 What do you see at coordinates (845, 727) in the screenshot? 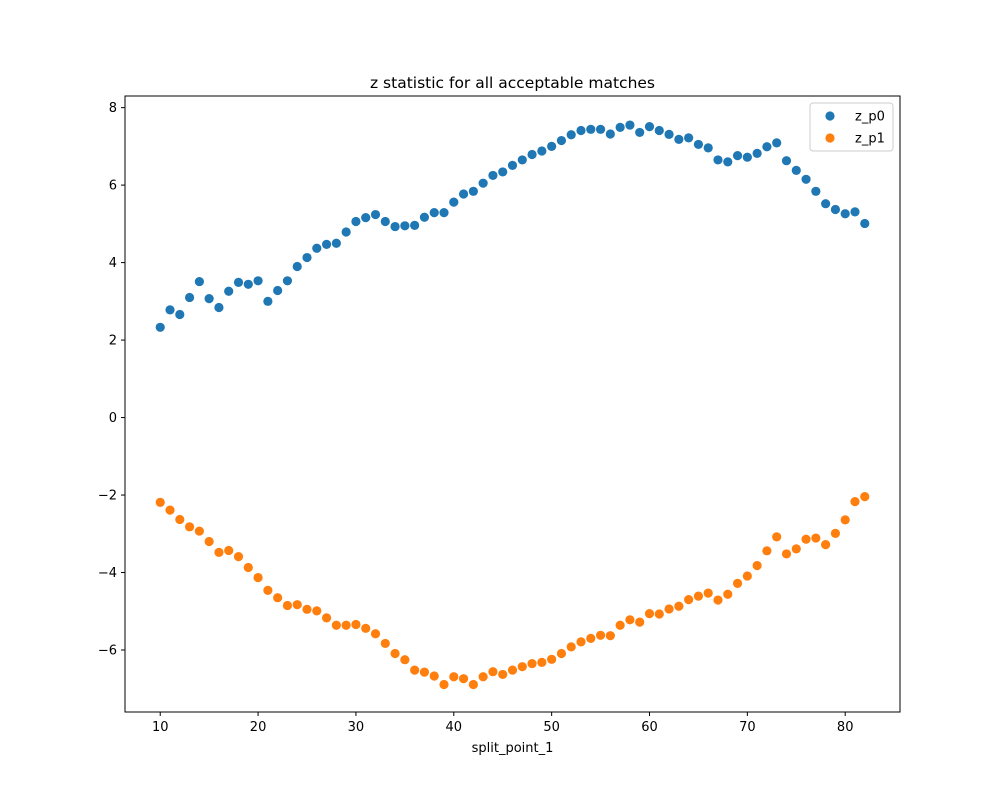
I see `x-tick-label: 80` at bounding box center [845, 727].